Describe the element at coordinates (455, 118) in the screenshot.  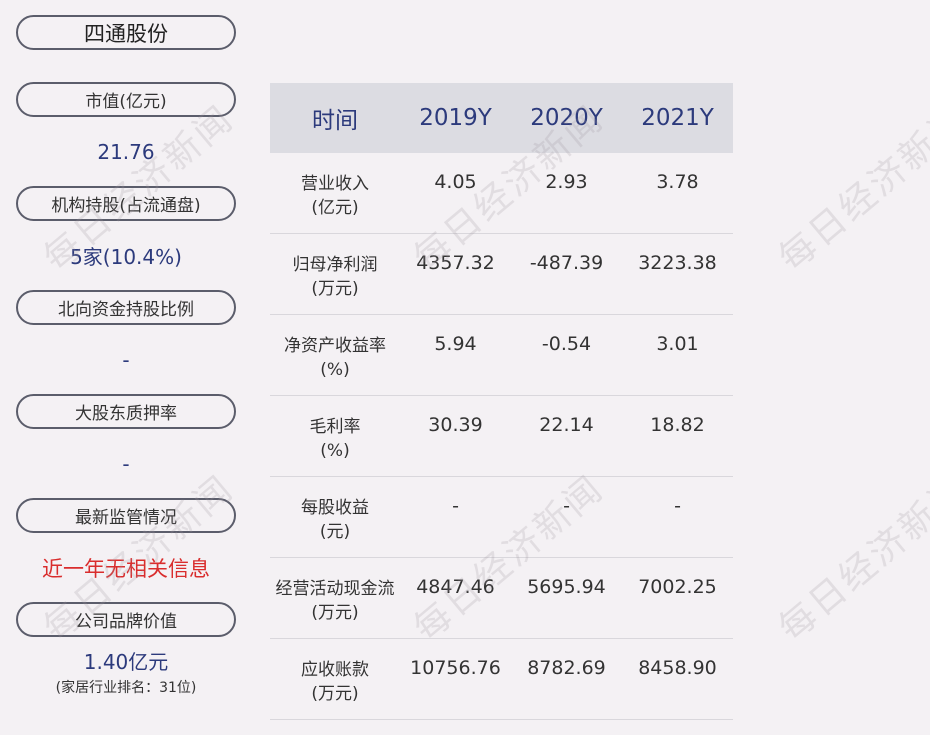
I see `header-2019: 2019Y` at that location.